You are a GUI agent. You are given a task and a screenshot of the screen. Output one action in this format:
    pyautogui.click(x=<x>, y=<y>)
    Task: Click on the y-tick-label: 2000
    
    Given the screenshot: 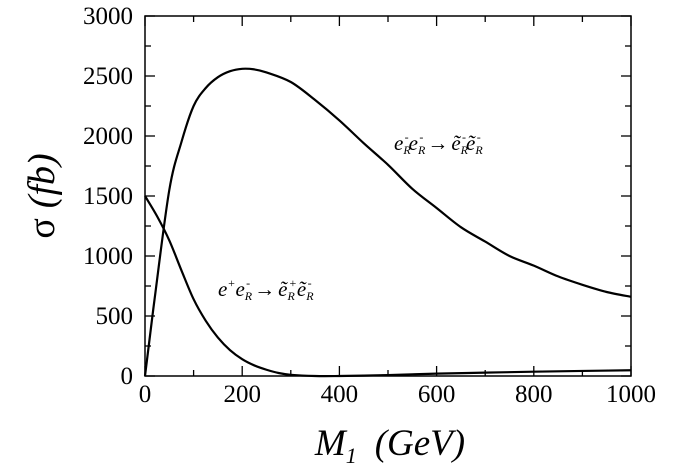 What is the action you would take?
    pyautogui.click(x=108, y=136)
    